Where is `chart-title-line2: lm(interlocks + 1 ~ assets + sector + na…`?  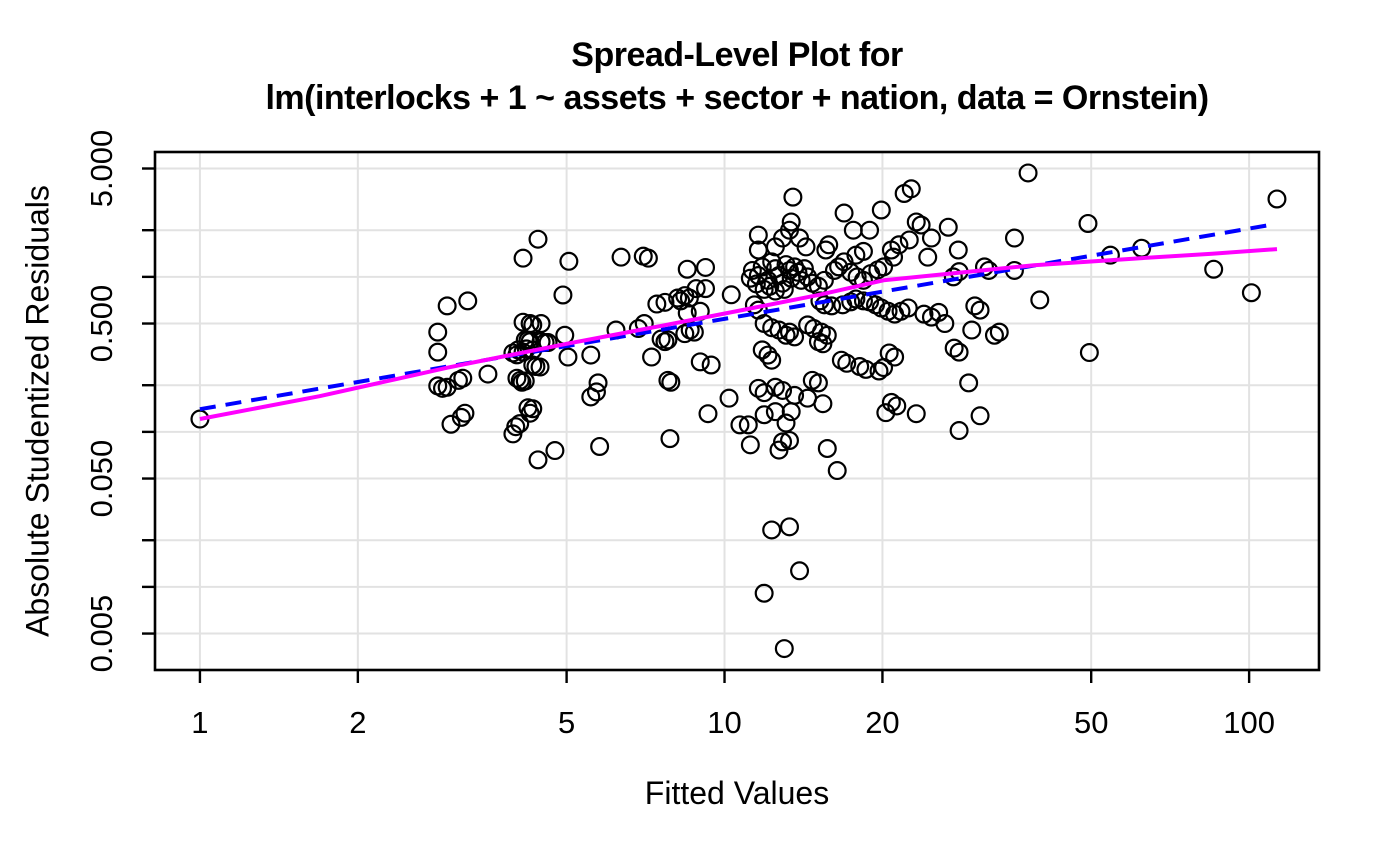 chart-title-line2: lm(interlocks + 1 ~ assets + sector + na… is located at coordinates (737, 98).